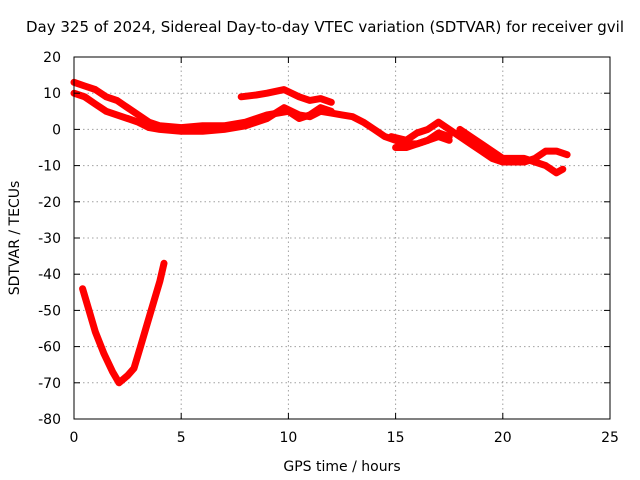 This screenshot has width=640, height=480. What do you see at coordinates (15, 238) in the screenshot?
I see `y-axis-label: SDTVAR / TECUs` at bounding box center [15, 238].